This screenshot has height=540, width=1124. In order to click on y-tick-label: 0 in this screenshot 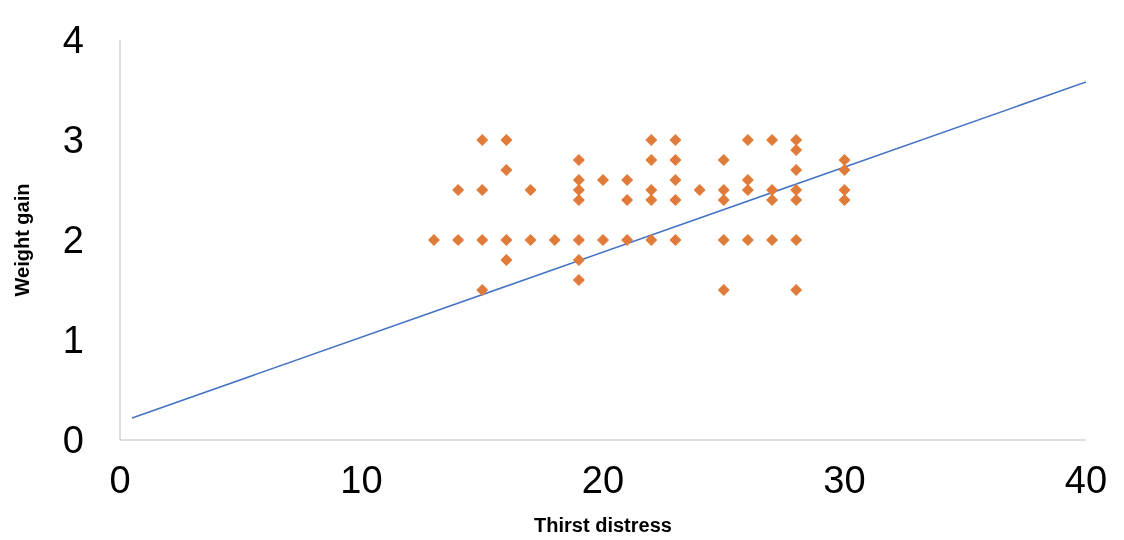, I will do `click(73, 440)`.